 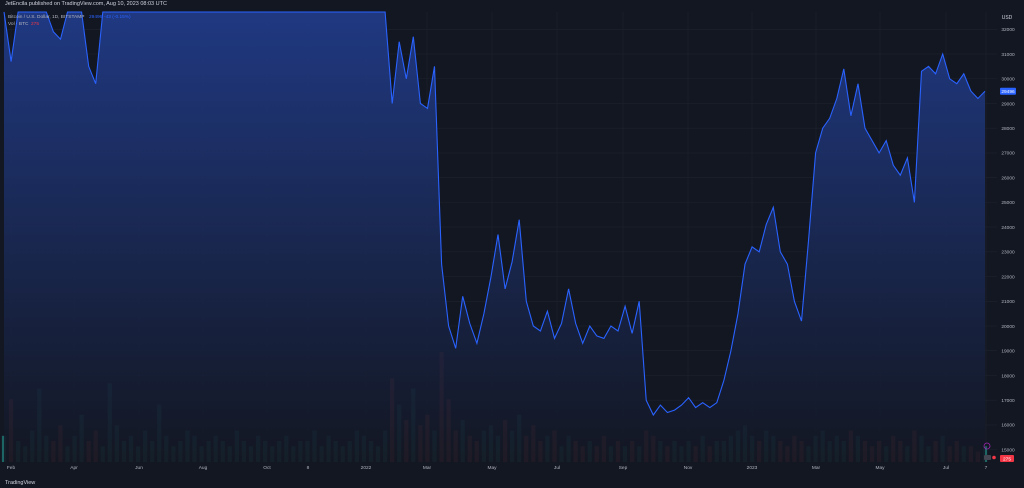 I want to click on dividend-icon, so click(x=987, y=457).